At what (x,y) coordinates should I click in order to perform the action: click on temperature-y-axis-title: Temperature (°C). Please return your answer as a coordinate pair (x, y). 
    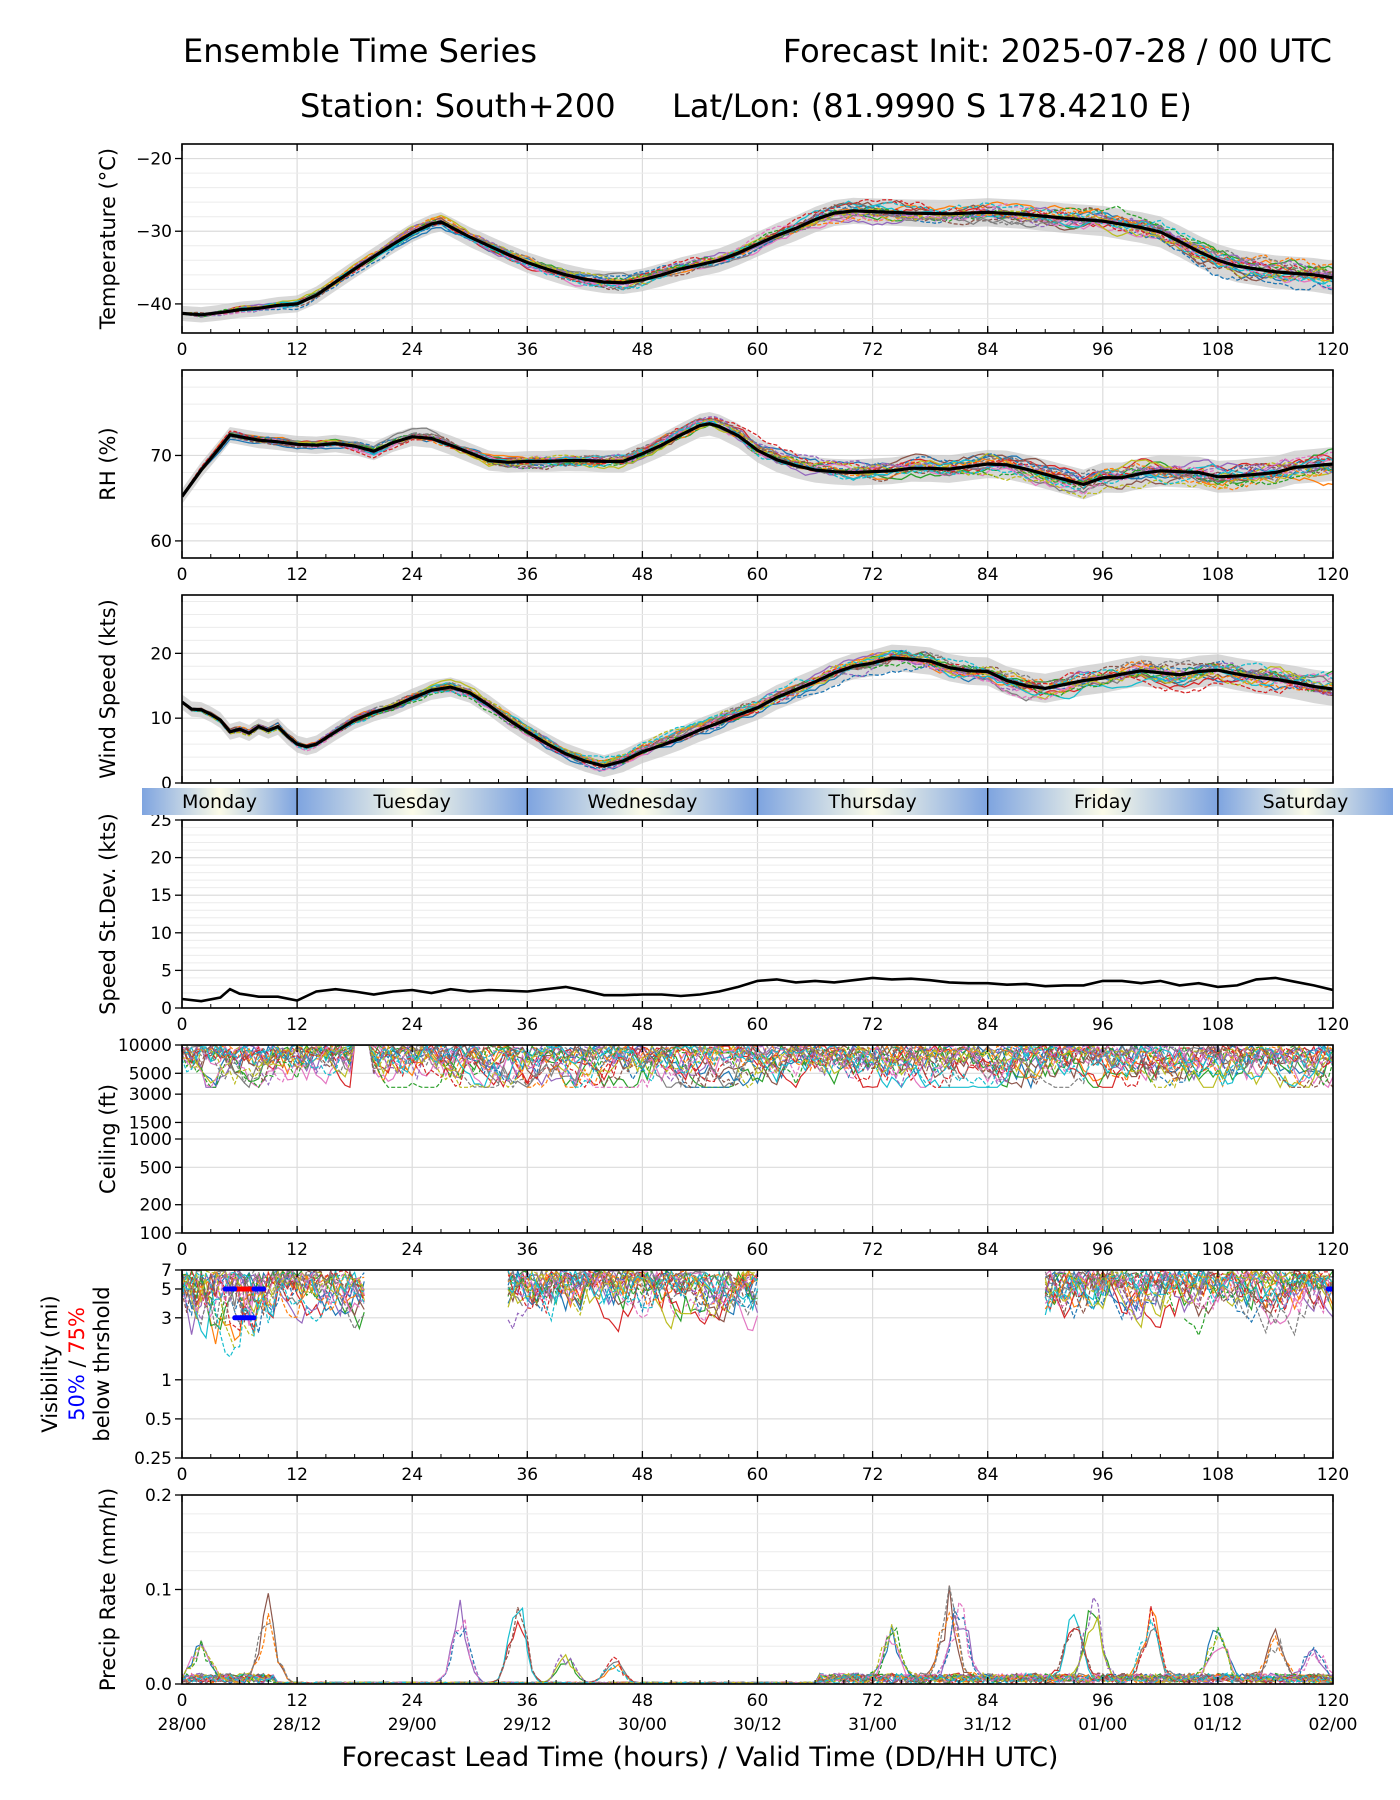
    Looking at the image, I should click on (108, 239).